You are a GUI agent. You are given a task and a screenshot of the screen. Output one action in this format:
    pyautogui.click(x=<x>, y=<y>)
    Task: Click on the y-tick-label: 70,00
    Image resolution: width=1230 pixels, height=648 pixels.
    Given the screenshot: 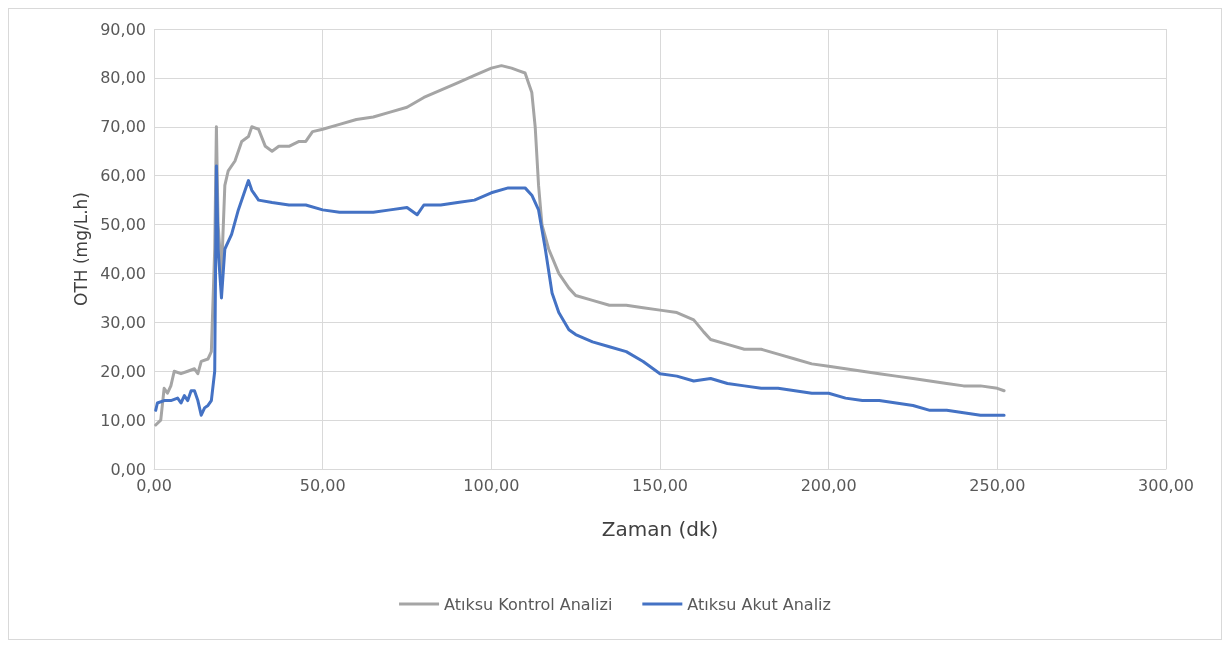 What is the action you would take?
    pyautogui.click(x=123, y=127)
    